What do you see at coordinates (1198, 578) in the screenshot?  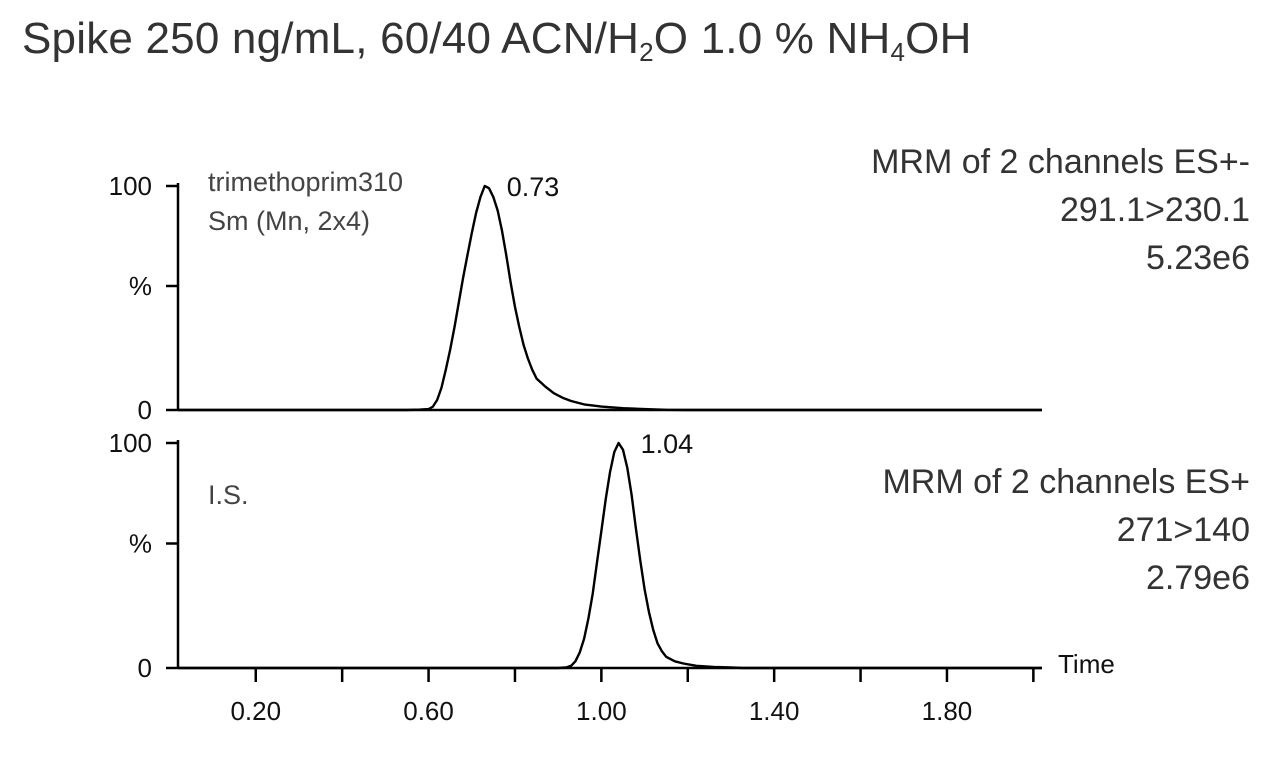 I see `trace-info-line: 2.79e6` at bounding box center [1198, 578].